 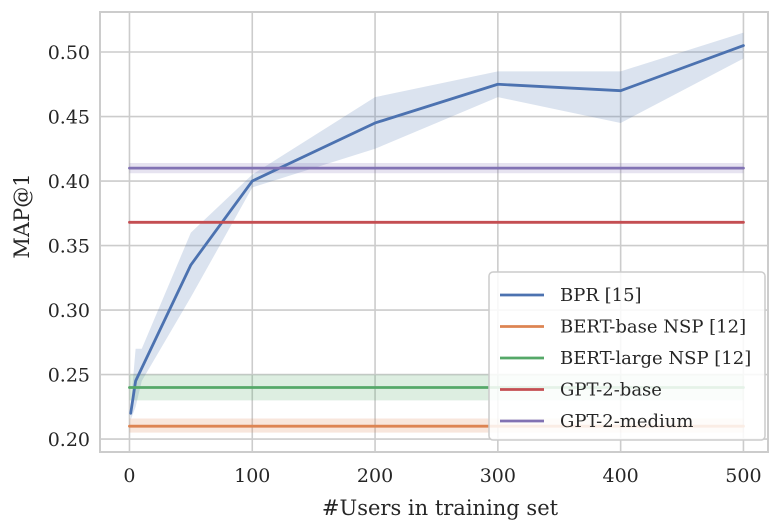 What do you see at coordinates (69, 118) in the screenshot?
I see `y-tick-label: 0.45` at bounding box center [69, 118].